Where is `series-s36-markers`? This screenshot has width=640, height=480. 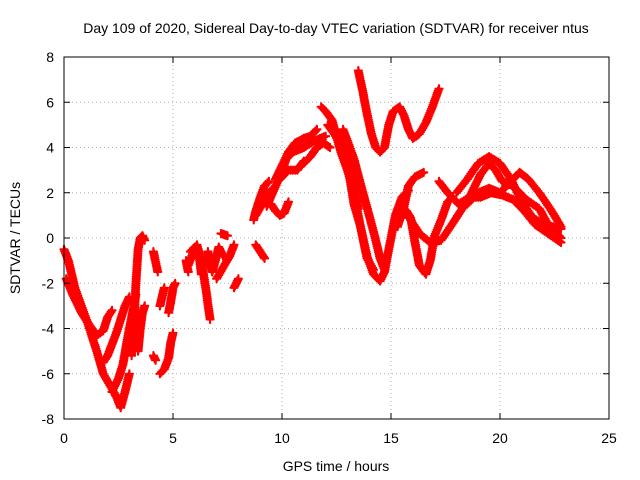 series-s36-markers is located at coordinates (508, 193).